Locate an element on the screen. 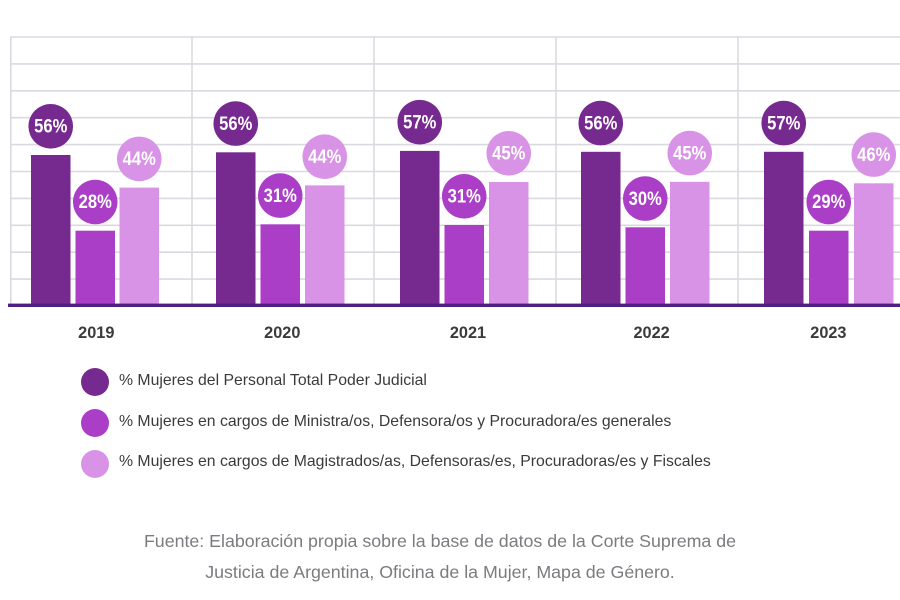 This screenshot has height=600, width=900. svg-text: 28% is located at coordinates (95, 202).